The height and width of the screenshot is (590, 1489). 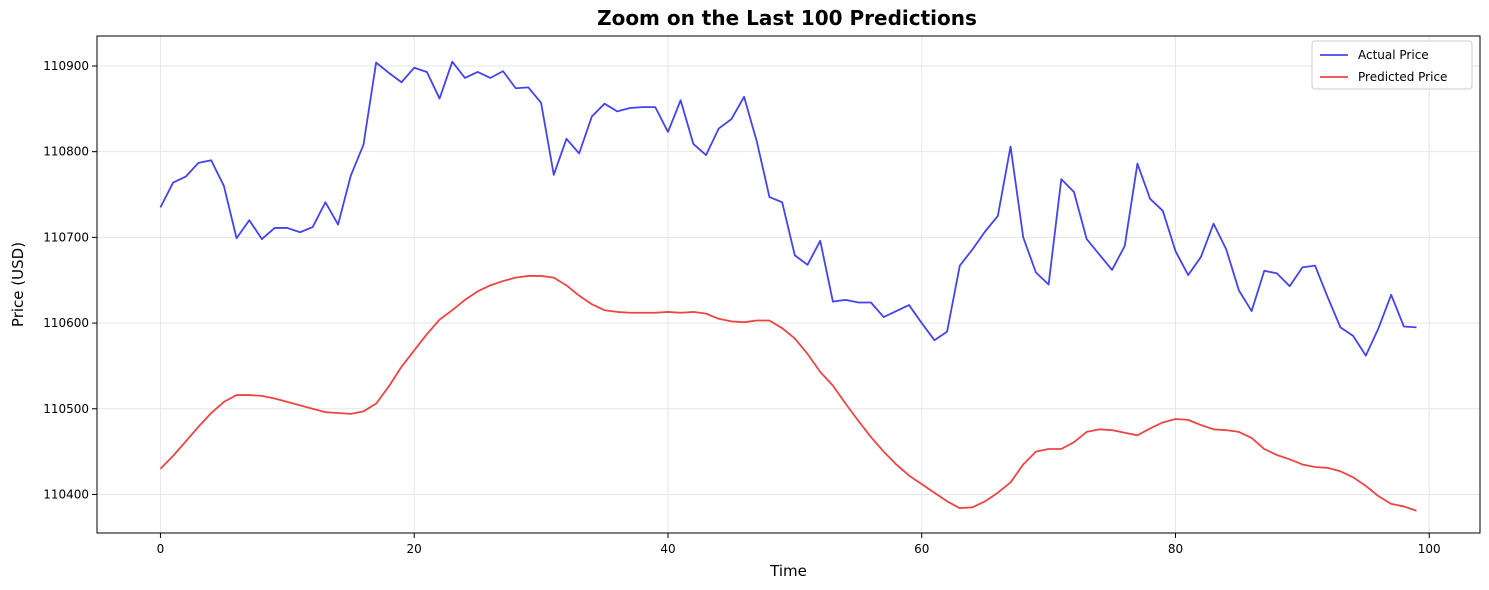 What do you see at coordinates (66, 409) in the screenshot?
I see `y-tick-label: 110500` at bounding box center [66, 409].